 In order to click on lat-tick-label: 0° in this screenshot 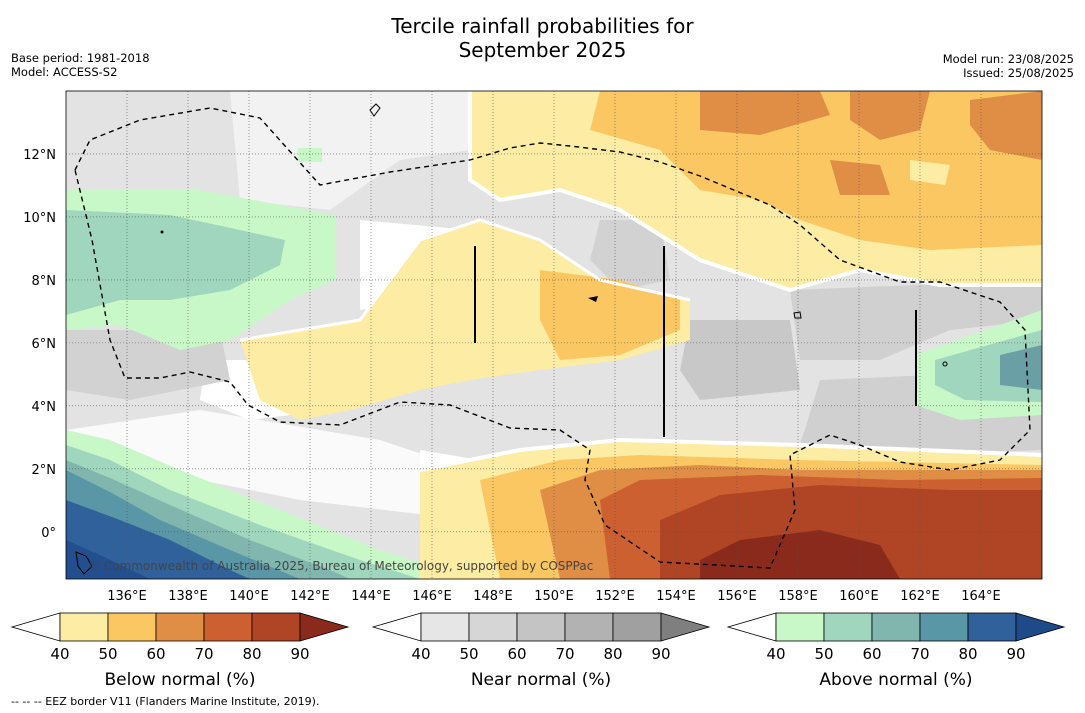, I will do `click(48, 533)`.